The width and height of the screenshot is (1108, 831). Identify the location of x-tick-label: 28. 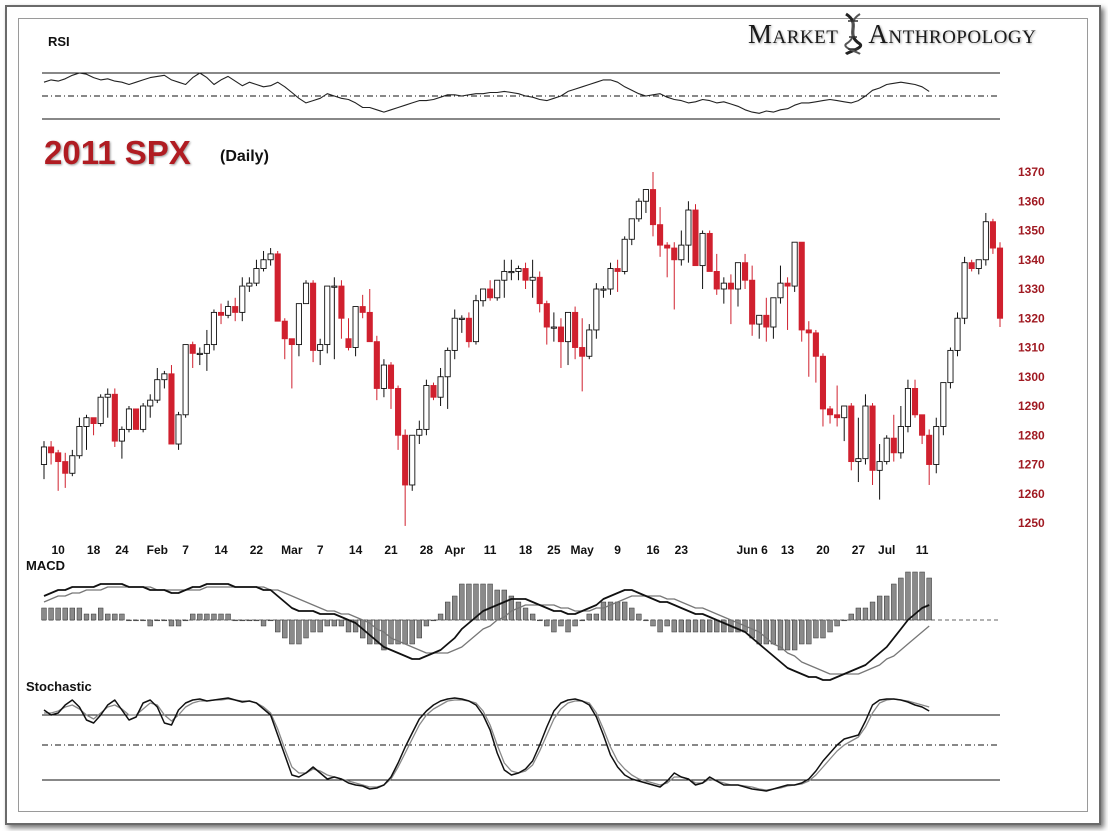
(427, 550).